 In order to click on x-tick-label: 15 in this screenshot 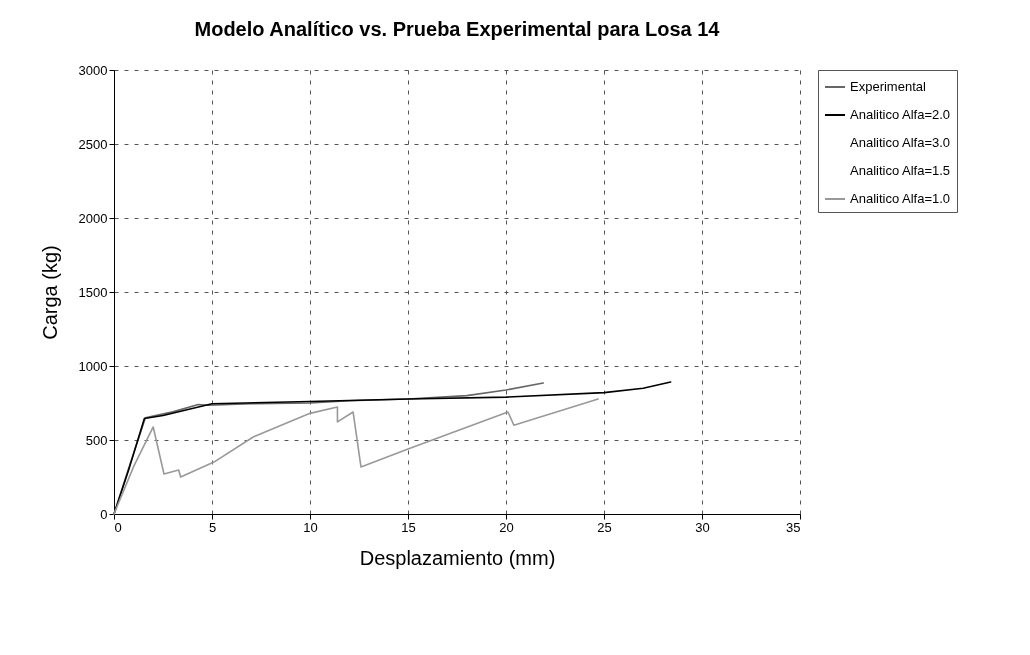, I will do `click(408, 527)`.